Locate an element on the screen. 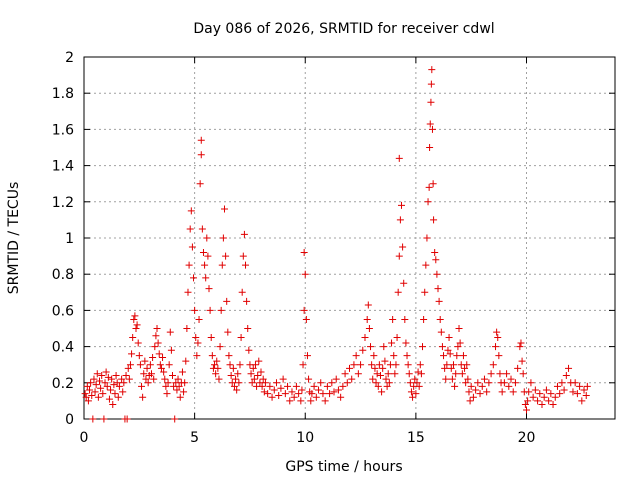  x-tick-label: 20 is located at coordinates (527, 438).